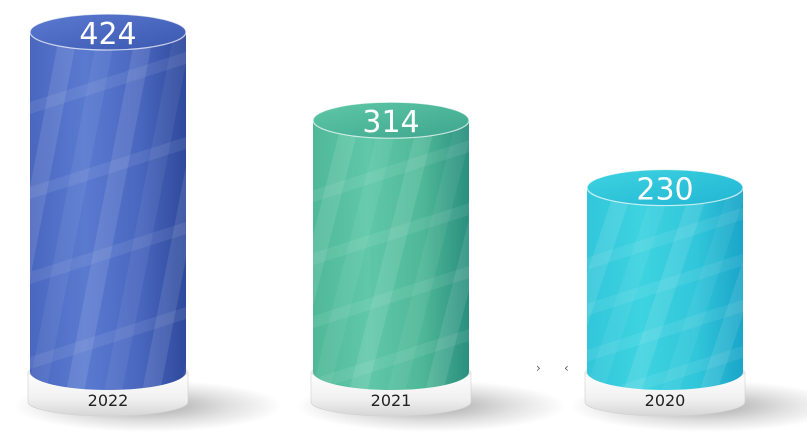 The height and width of the screenshot is (445, 807). I want to click on bar-category-label: 2020, so click(665, 400).